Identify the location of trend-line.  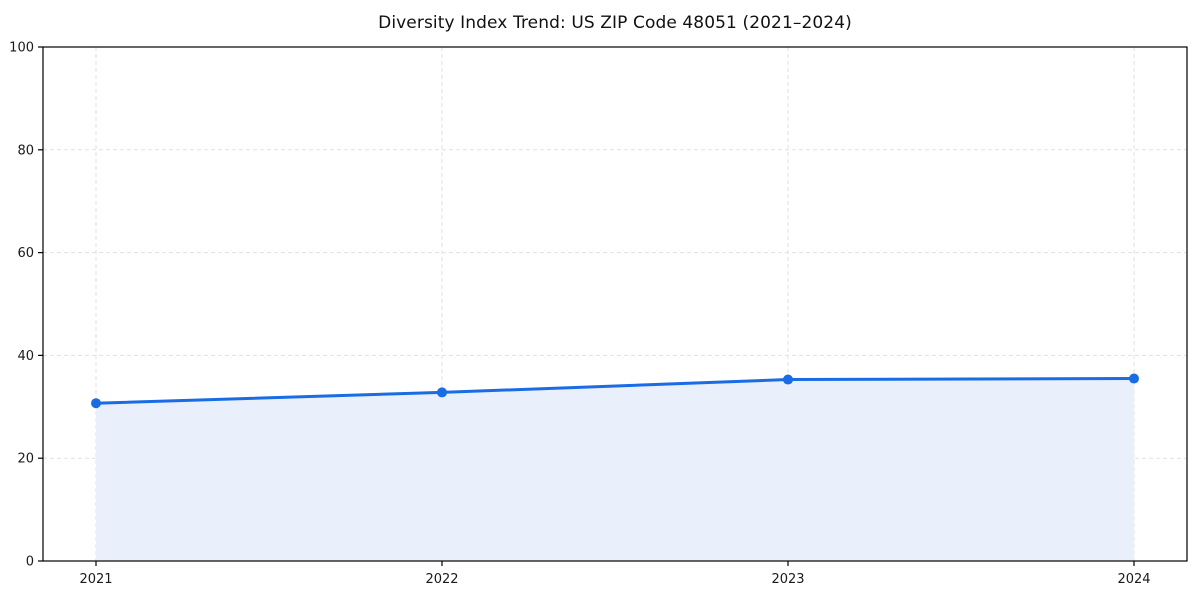
(615, 391).